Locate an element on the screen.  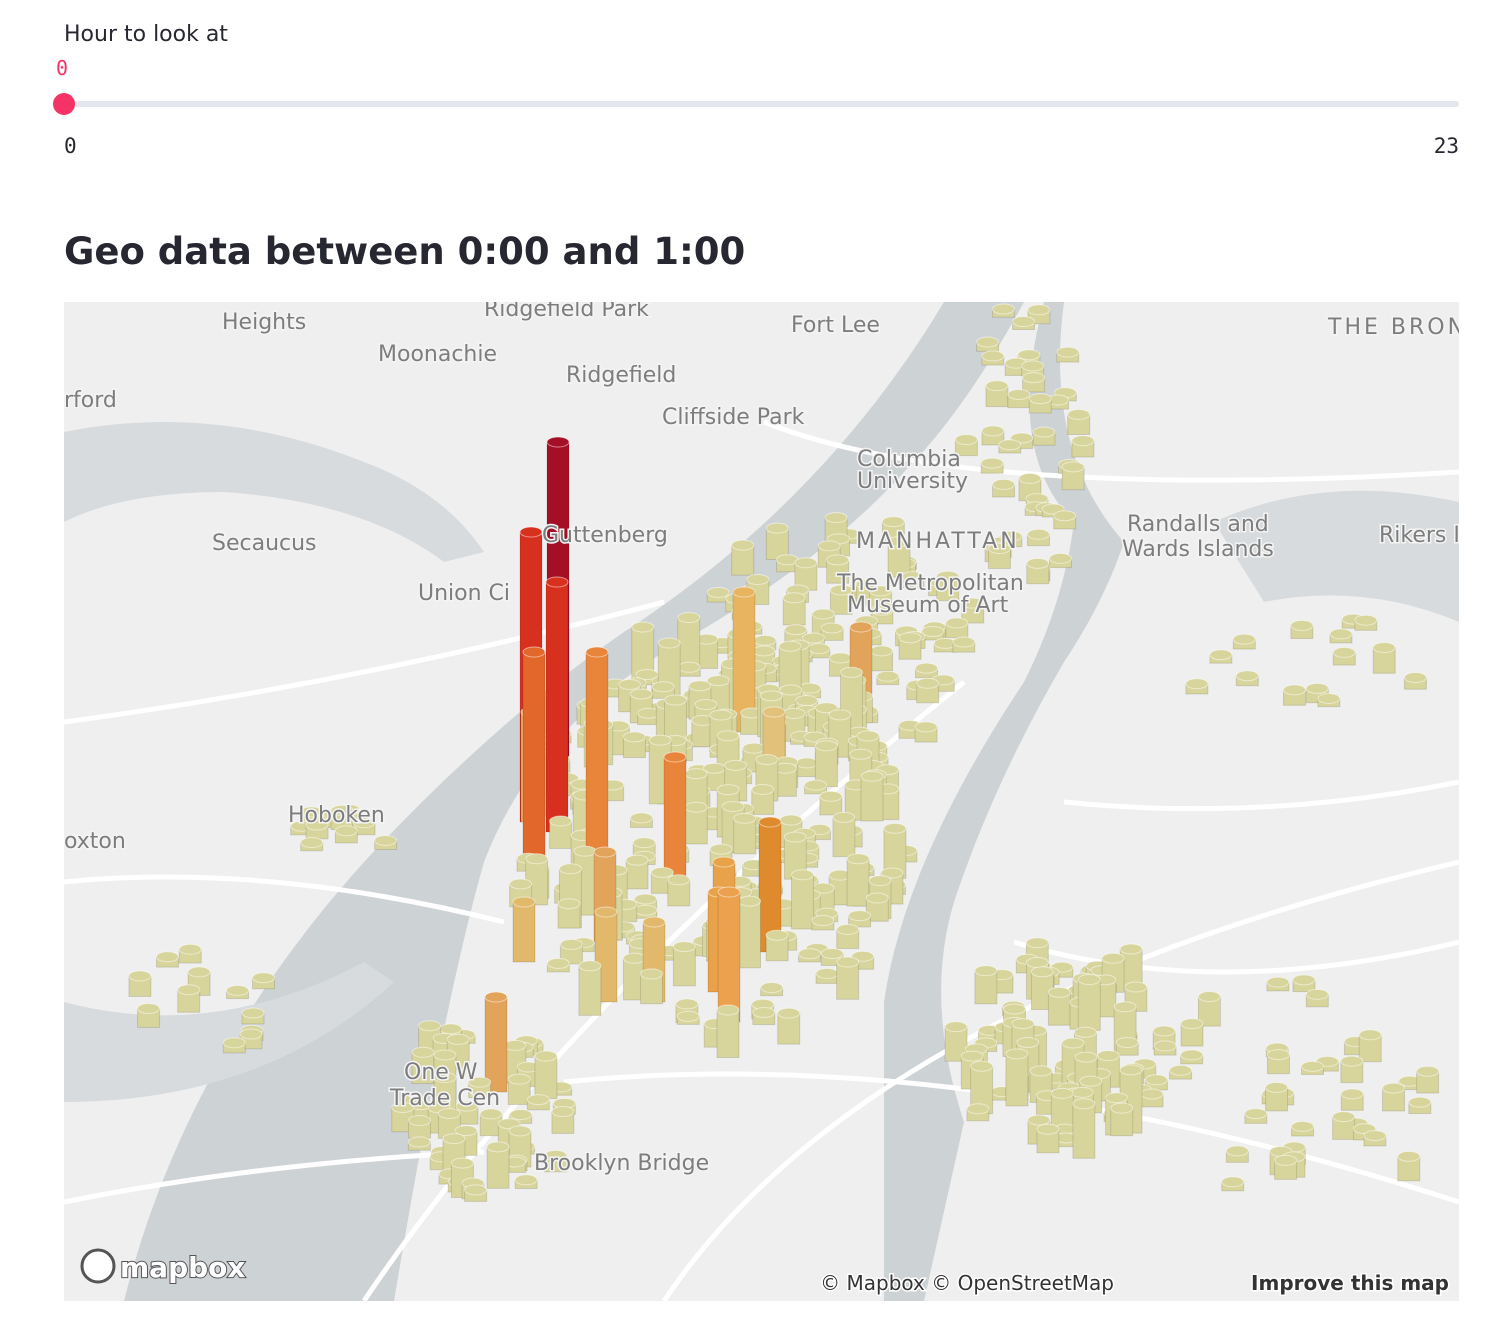
mapbox-logo: mapbox is located at coordinates (163, 1266).